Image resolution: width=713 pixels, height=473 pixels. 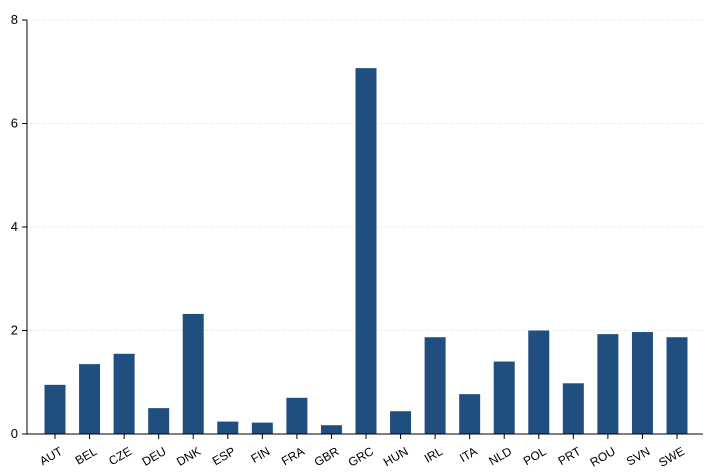 I want to click on bar-fra, so click(x=297, y=415).